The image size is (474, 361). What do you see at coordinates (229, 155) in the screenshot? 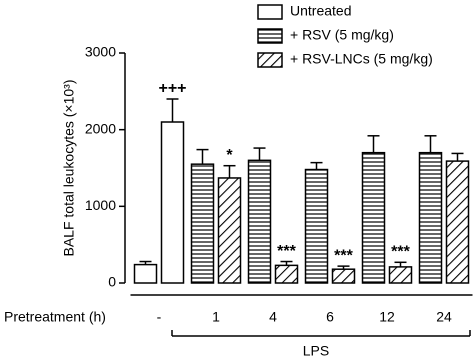
I see `significance-label: *` at bounding box center [229, 155].